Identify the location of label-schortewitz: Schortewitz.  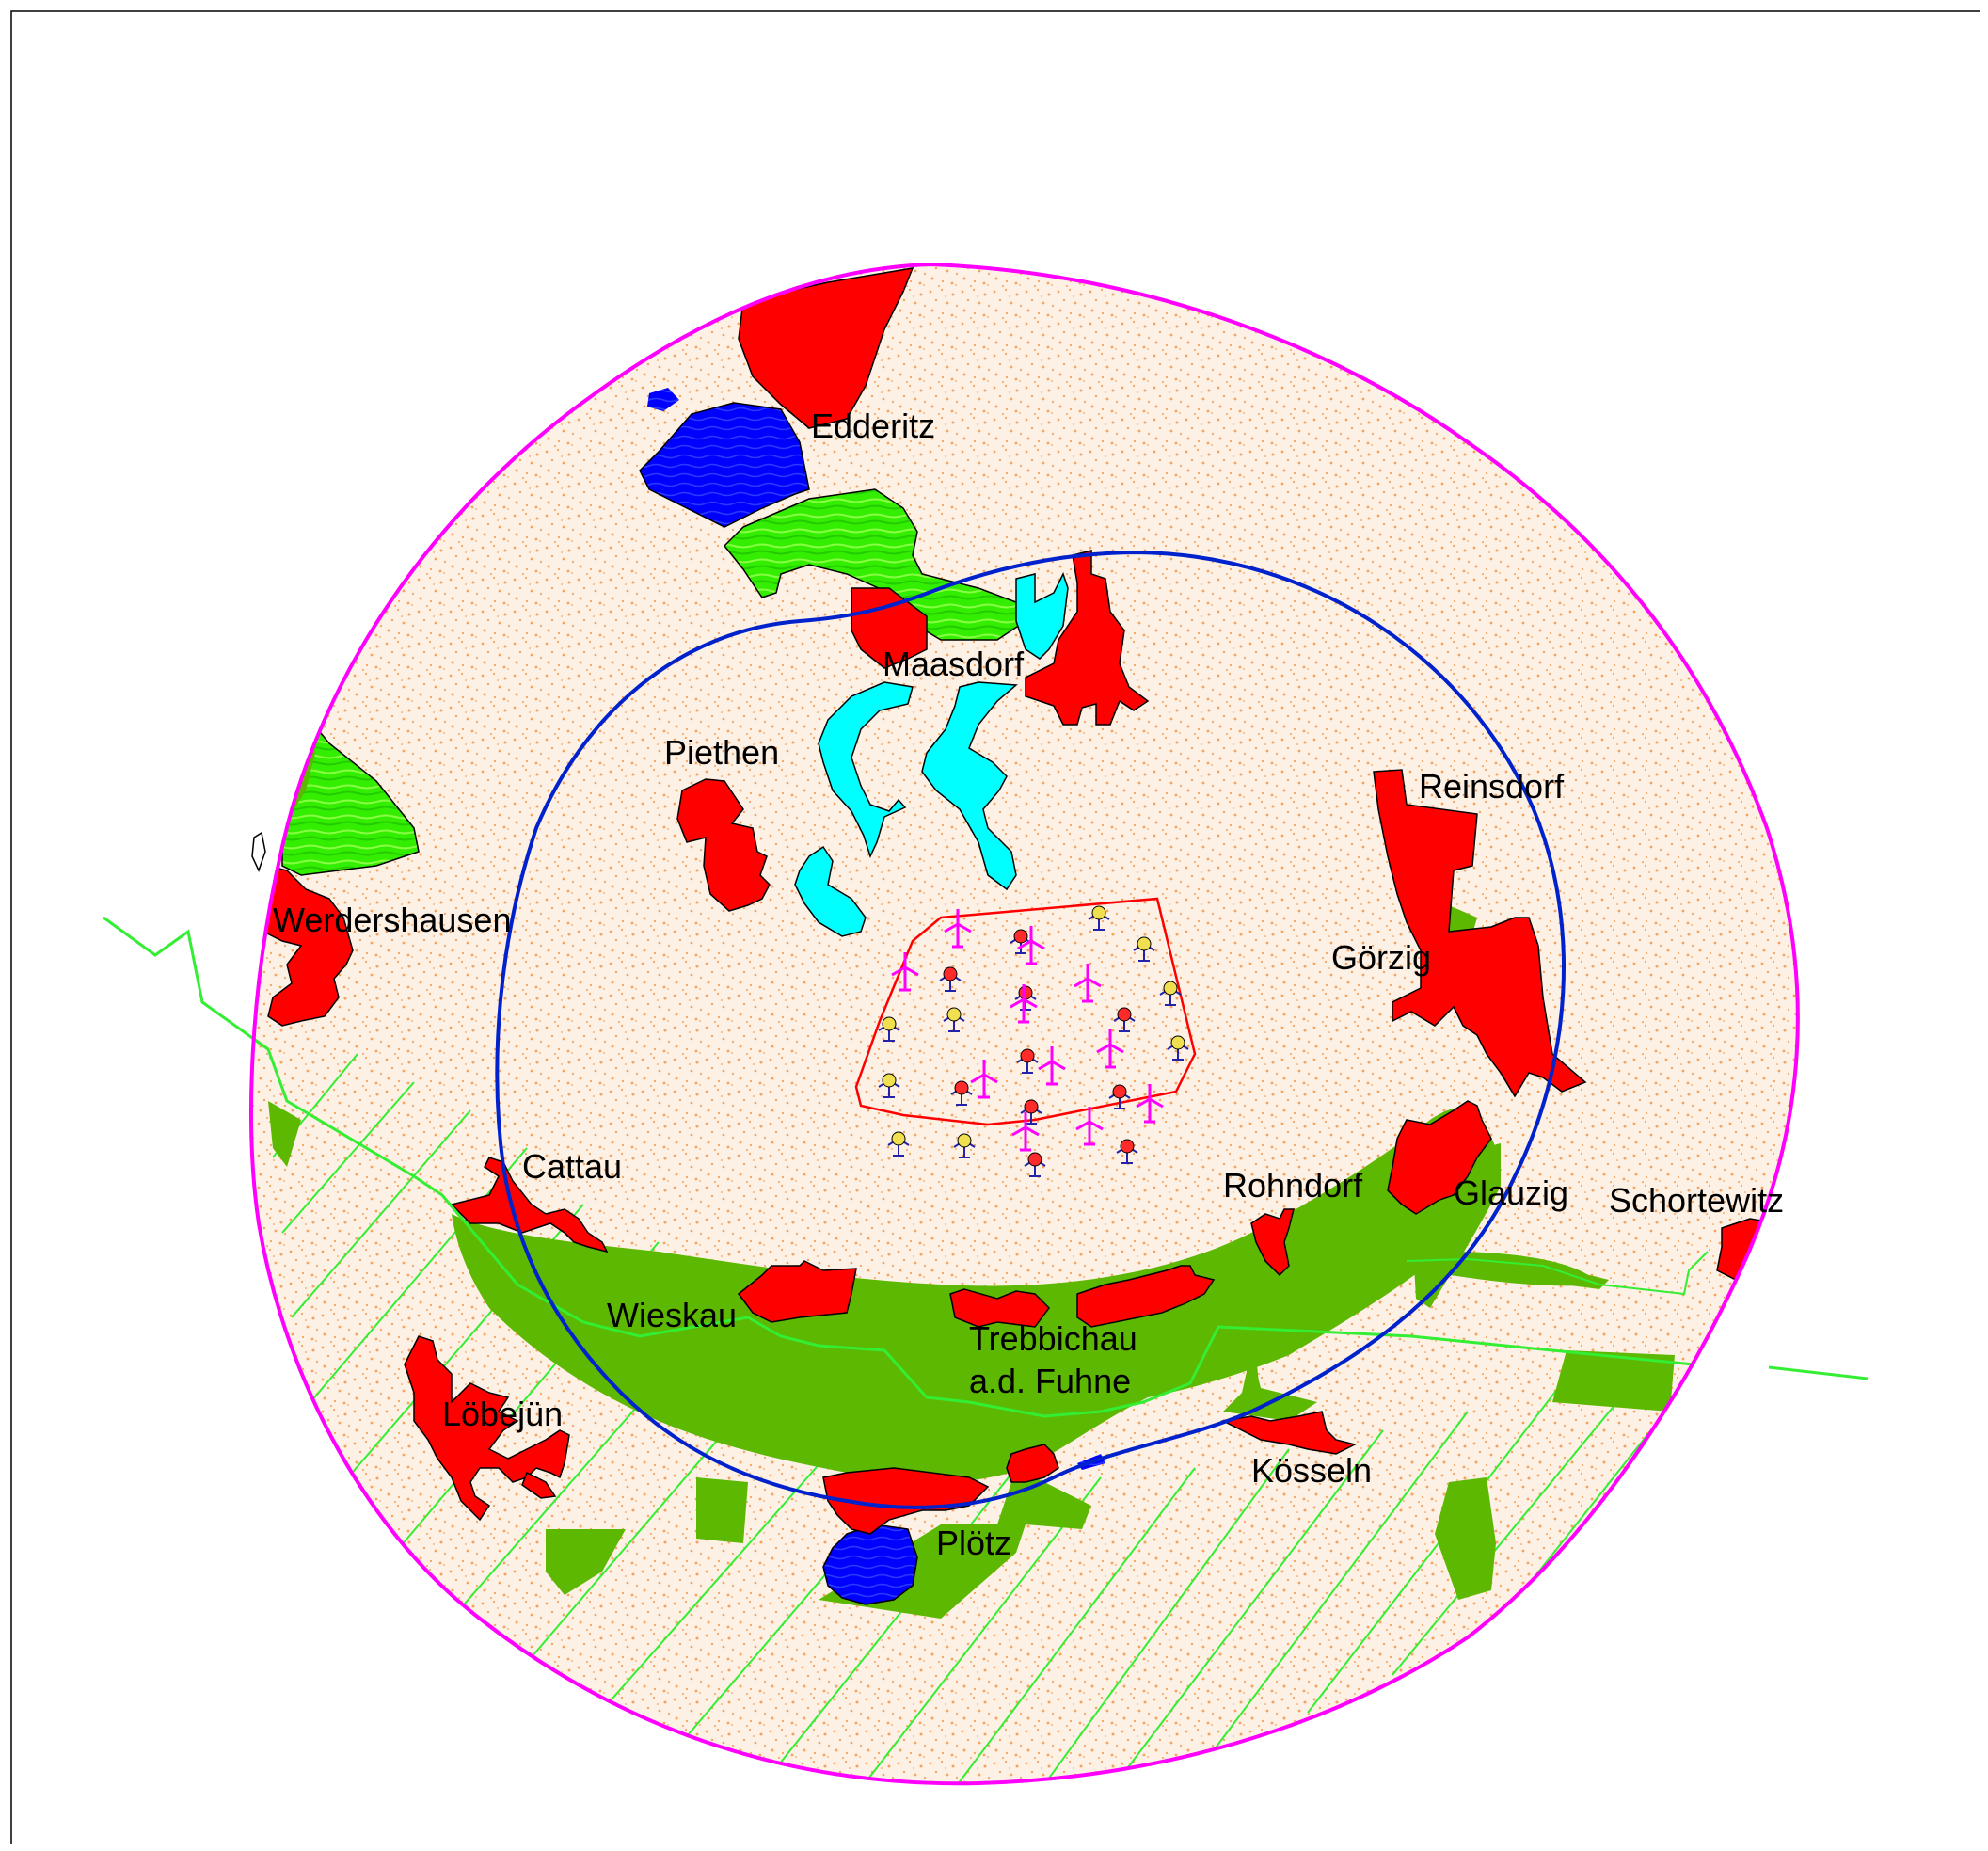
(1697, 1200).